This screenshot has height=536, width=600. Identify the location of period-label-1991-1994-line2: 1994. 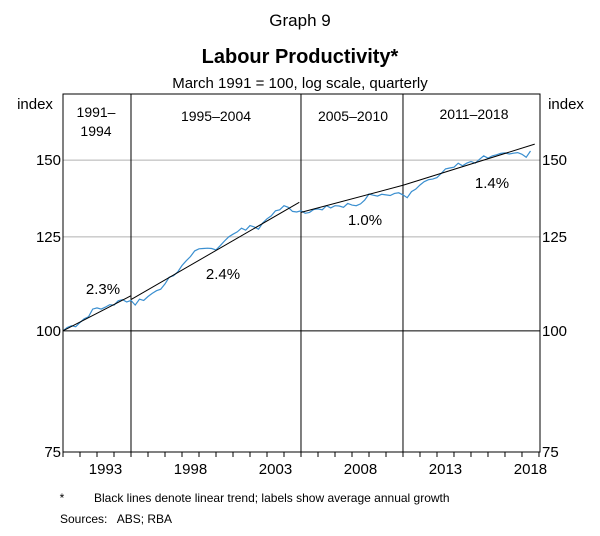
(95, 131).